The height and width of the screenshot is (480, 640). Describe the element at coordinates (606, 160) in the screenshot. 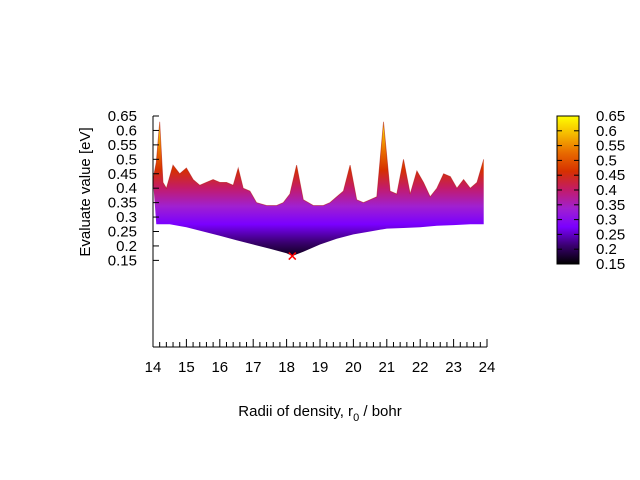

I see `colorbar-tick-label: 0.5` at that location.